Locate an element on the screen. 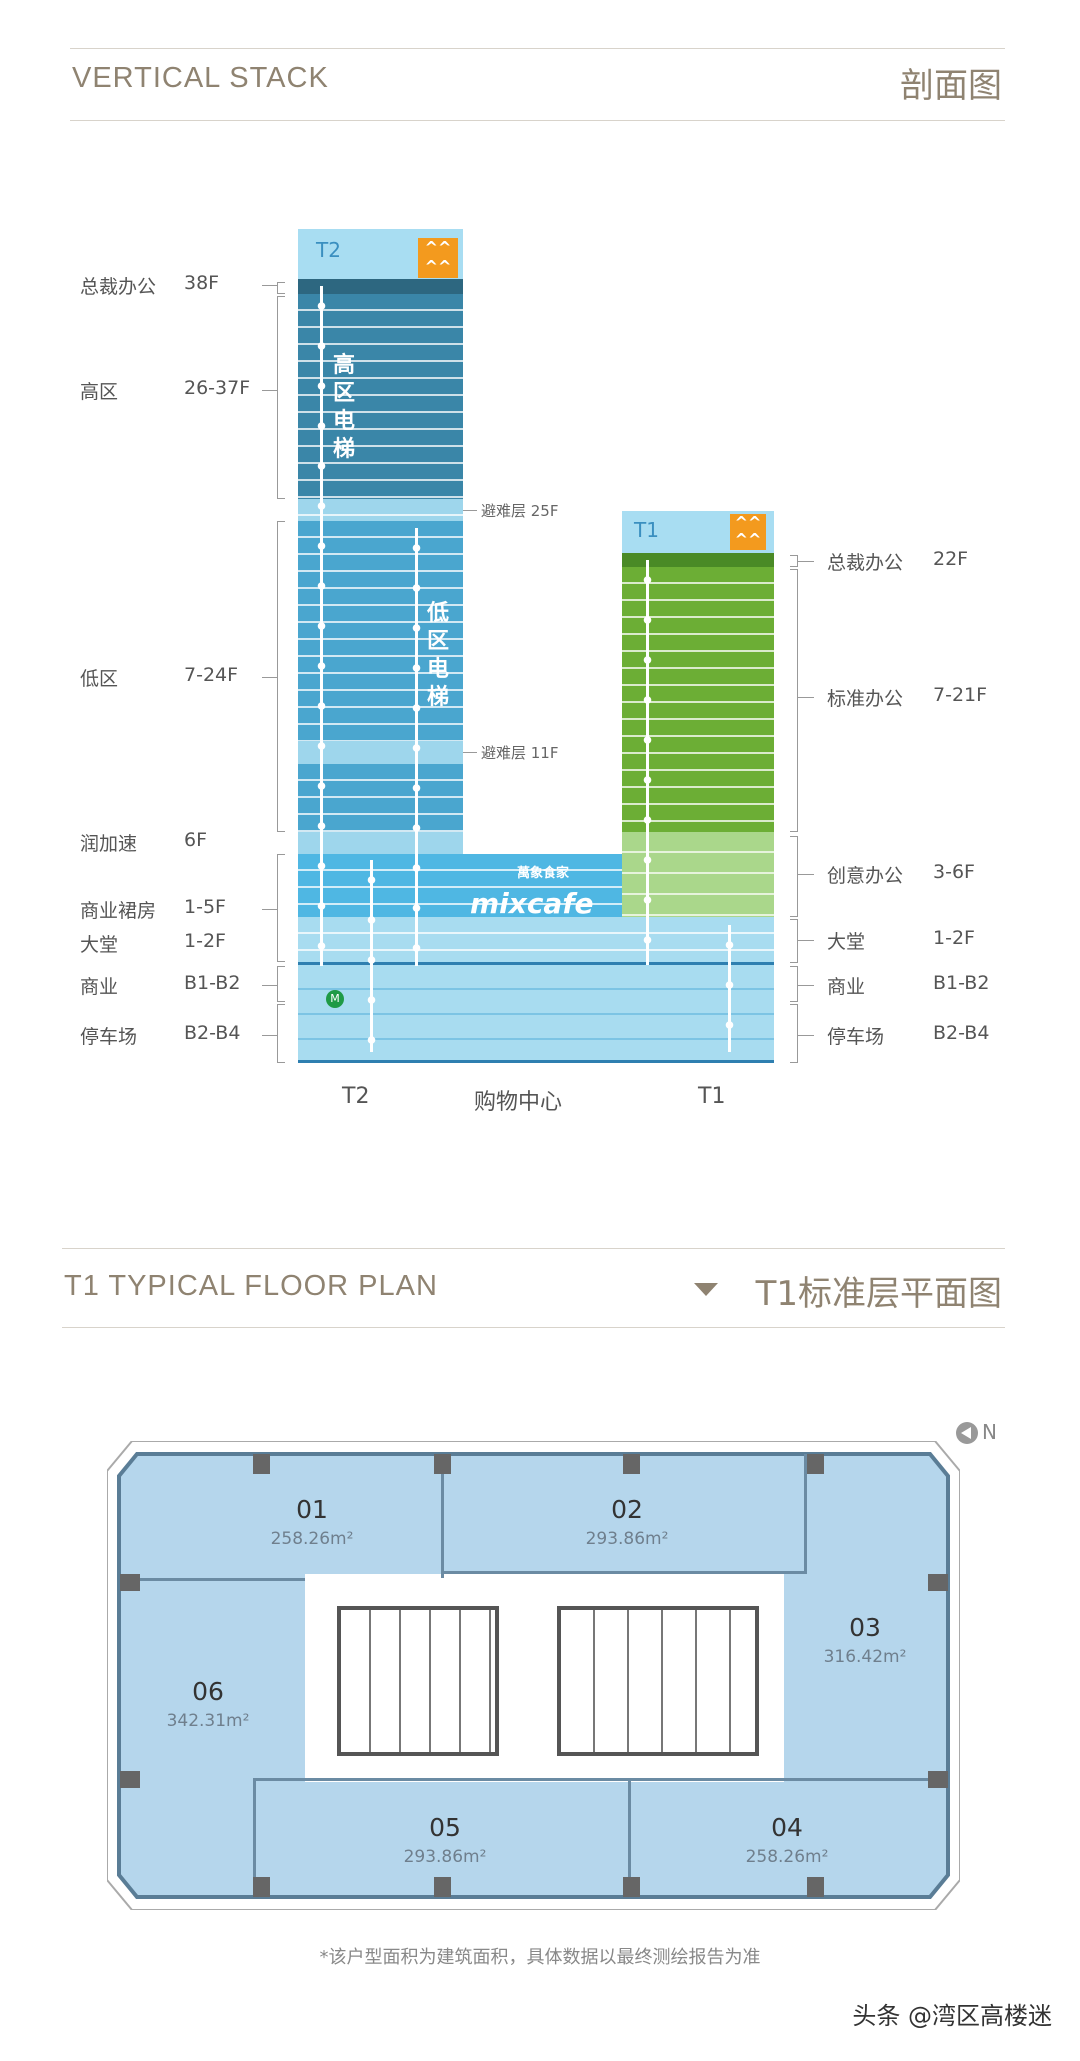 This screenshot has height=2061, width=1080. podium-retail is located at coordinates (460, 885).